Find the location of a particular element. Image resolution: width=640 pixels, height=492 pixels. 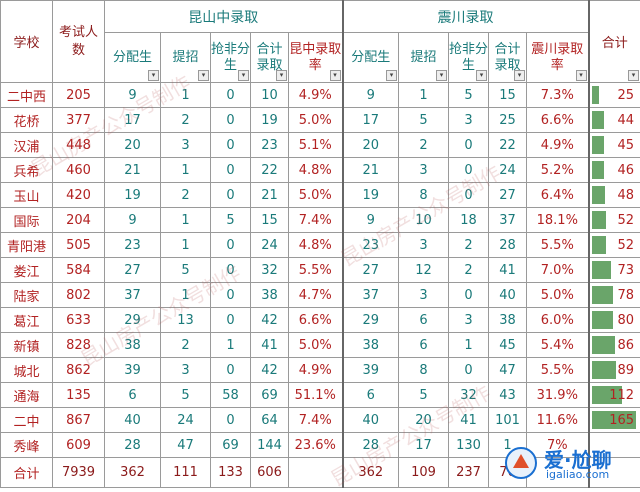

sum-value: 46 is located at coordinates (626, 170).